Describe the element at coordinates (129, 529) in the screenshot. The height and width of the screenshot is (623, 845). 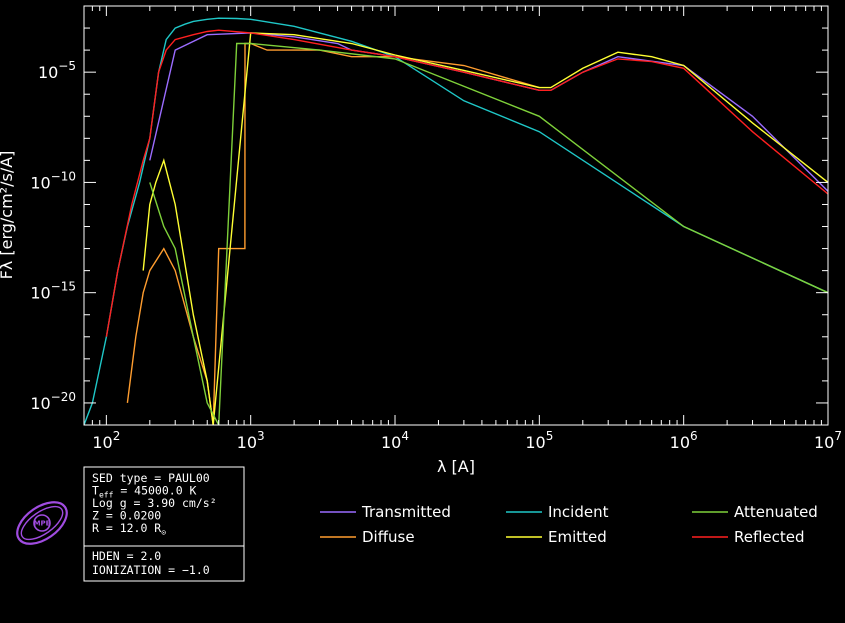
I see `parameter-line: R = 12.0 R⊙` at that location.